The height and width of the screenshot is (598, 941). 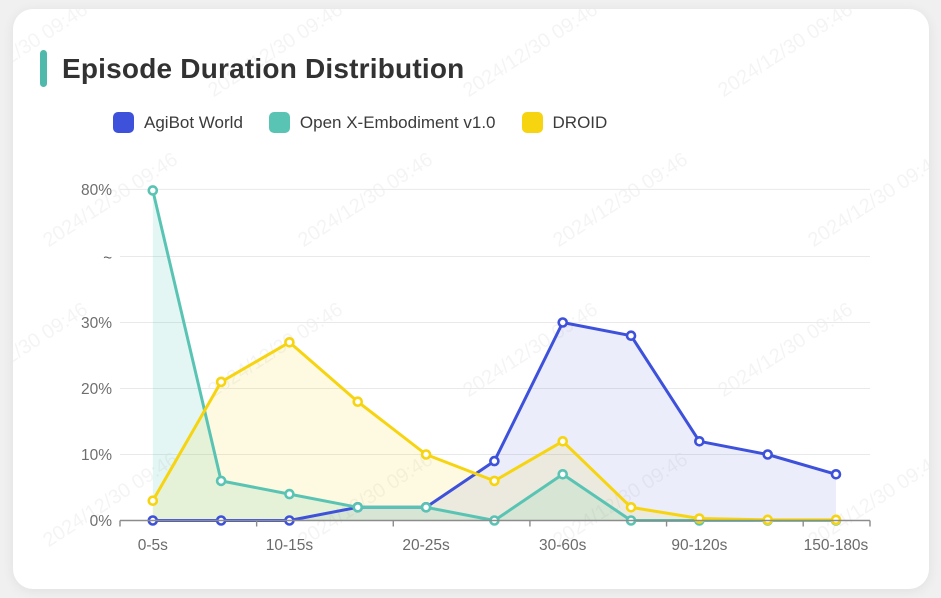 I want to click on droid-point-90-120s, so click(x=699, y=518).